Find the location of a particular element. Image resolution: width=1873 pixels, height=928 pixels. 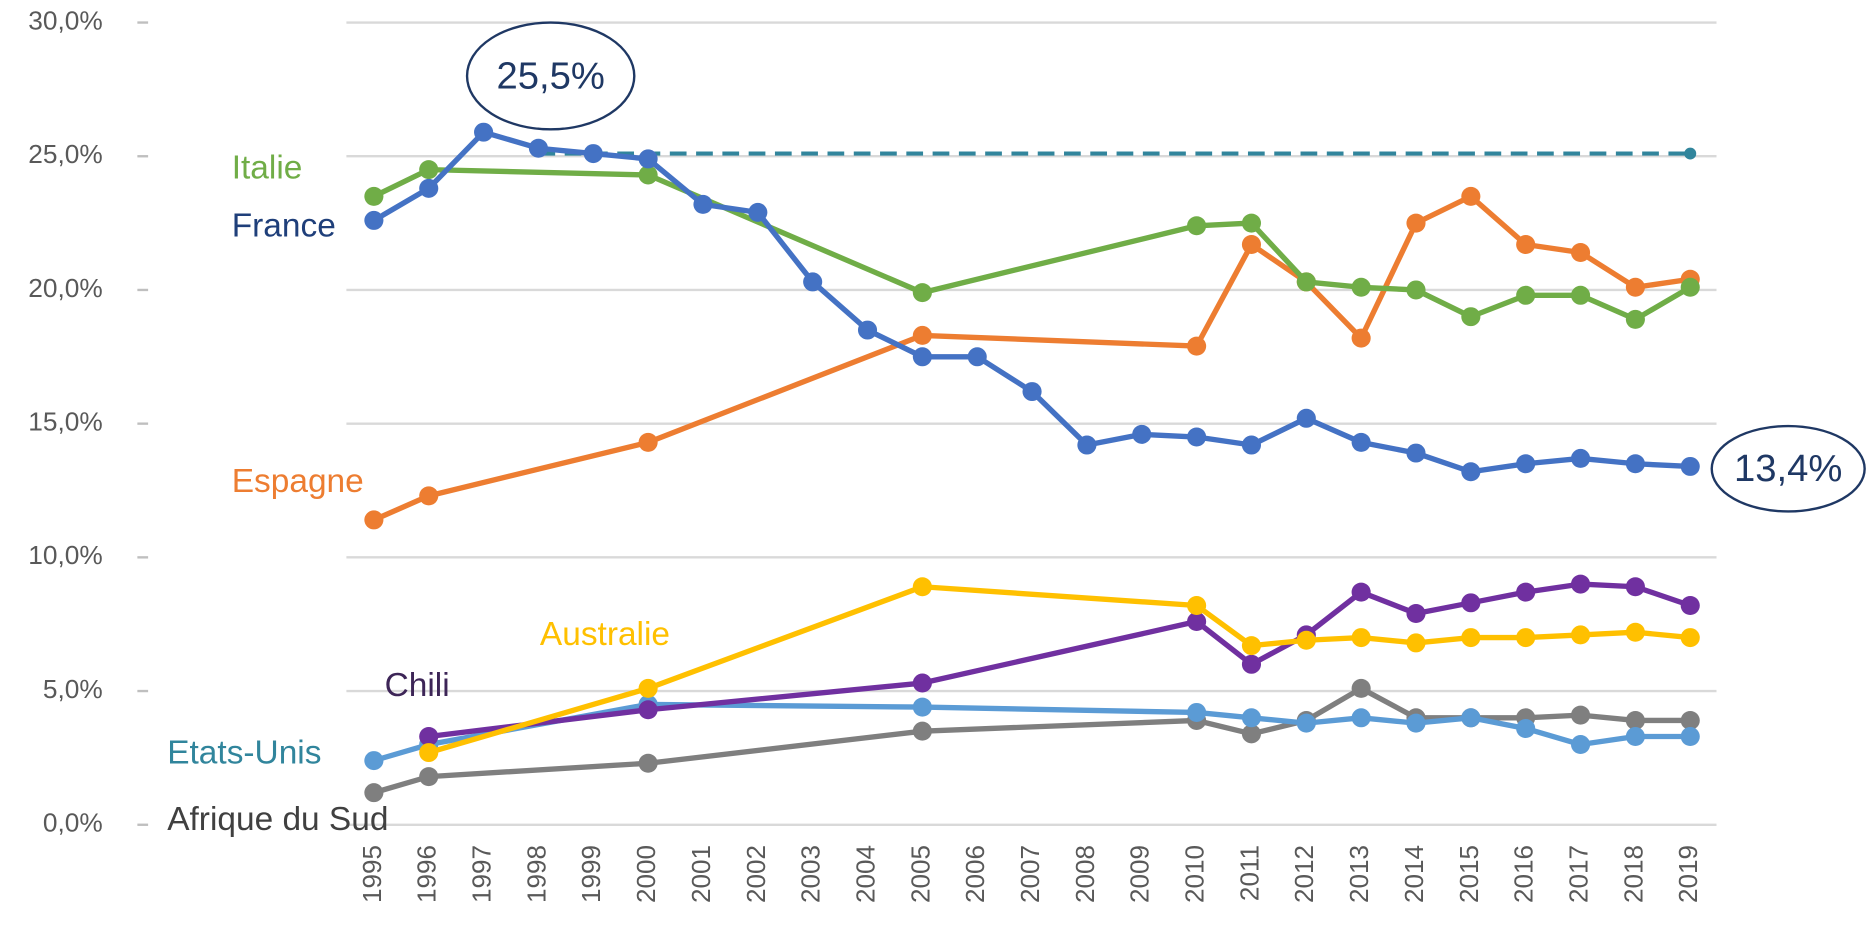

x-tick-label: 1999 is located at coordinates (591, 874).